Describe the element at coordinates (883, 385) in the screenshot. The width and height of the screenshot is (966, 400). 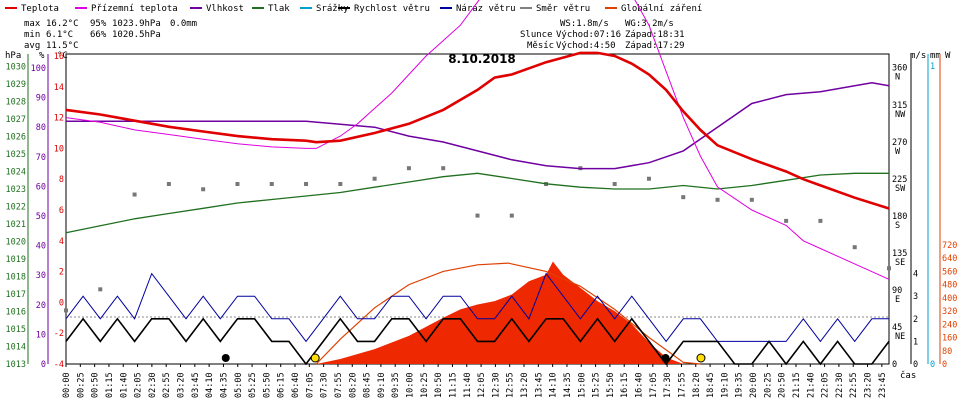
I see `x-tick-label: 23:45` at that location.